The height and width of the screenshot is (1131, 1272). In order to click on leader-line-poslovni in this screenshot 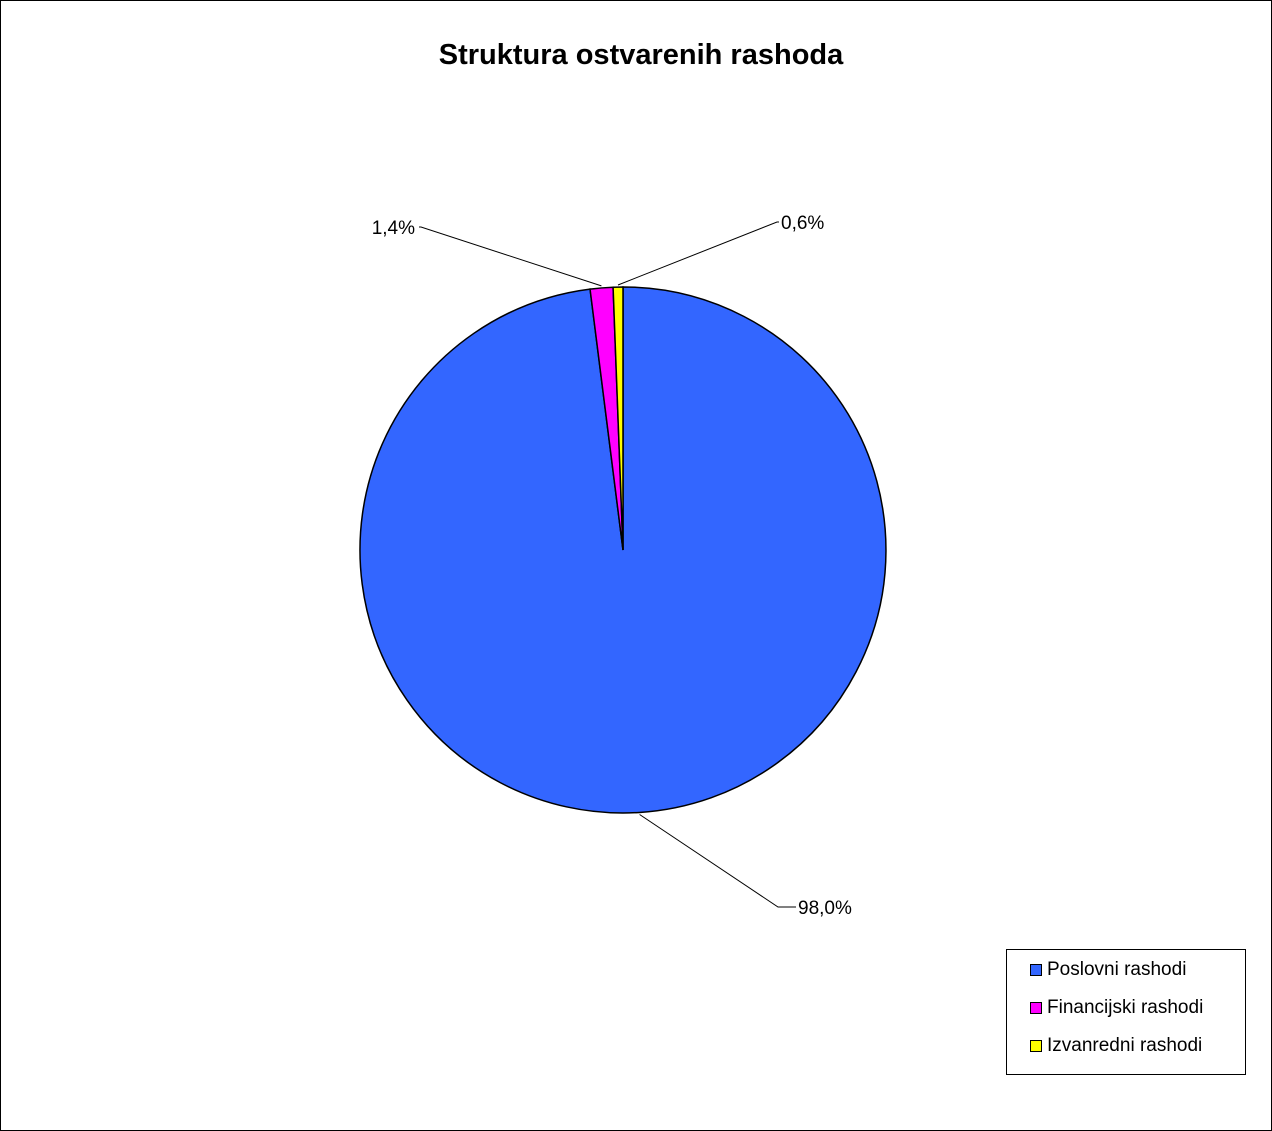, I will do `click(717, 861)`.